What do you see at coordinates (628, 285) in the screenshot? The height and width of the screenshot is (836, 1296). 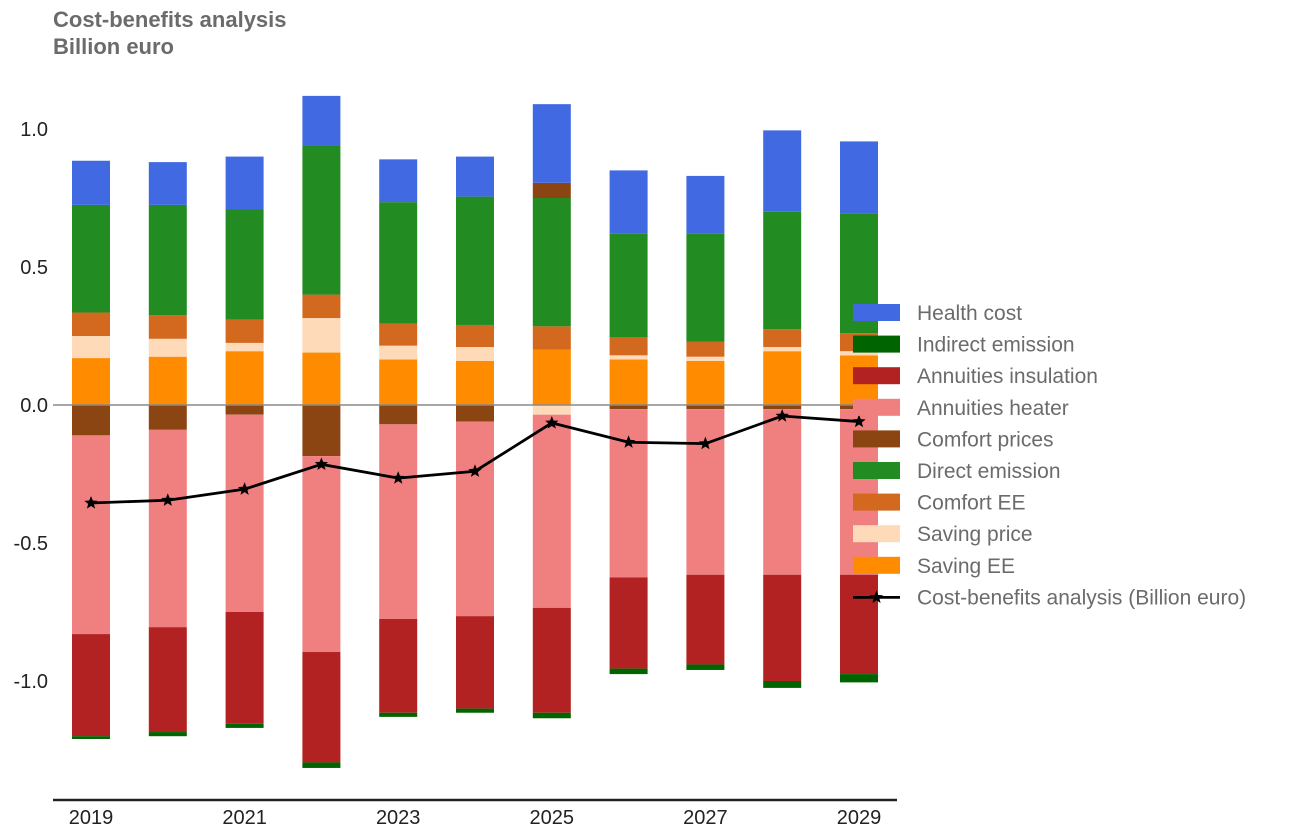 I see `bar-direct-emission-2026` at bounding box center [628, 285].